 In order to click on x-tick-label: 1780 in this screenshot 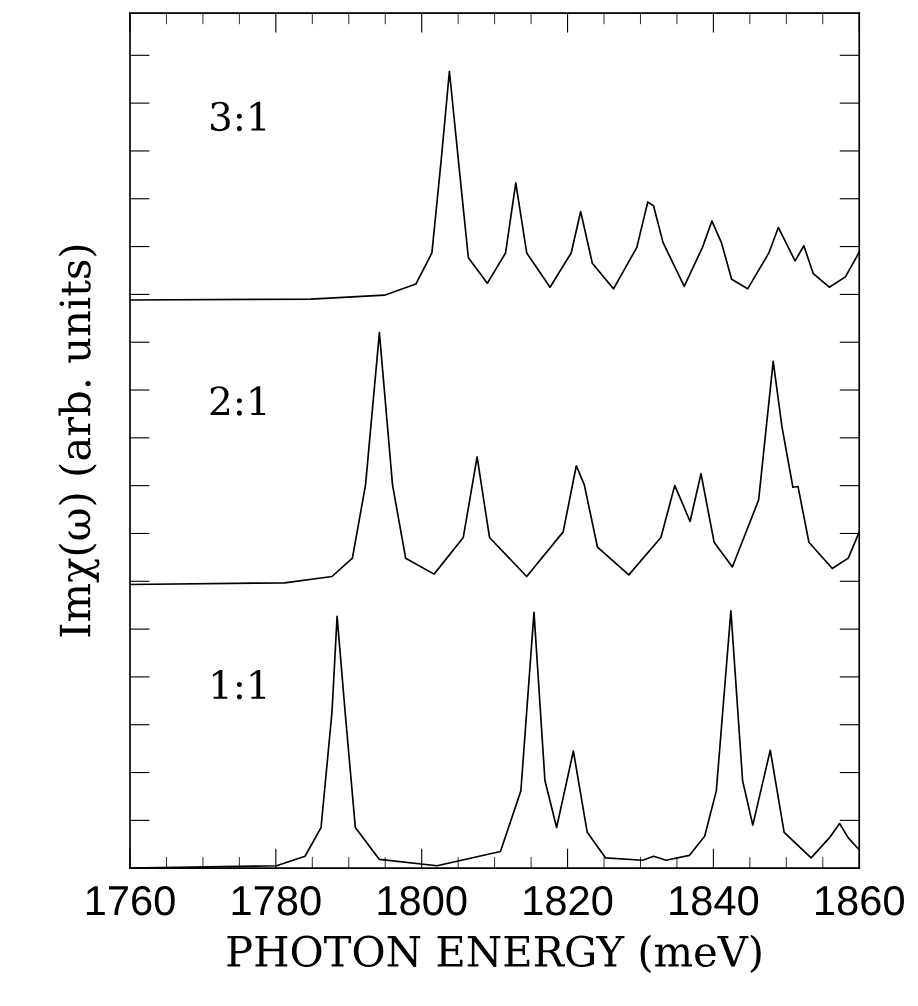, I will do `click(276, 900)`.